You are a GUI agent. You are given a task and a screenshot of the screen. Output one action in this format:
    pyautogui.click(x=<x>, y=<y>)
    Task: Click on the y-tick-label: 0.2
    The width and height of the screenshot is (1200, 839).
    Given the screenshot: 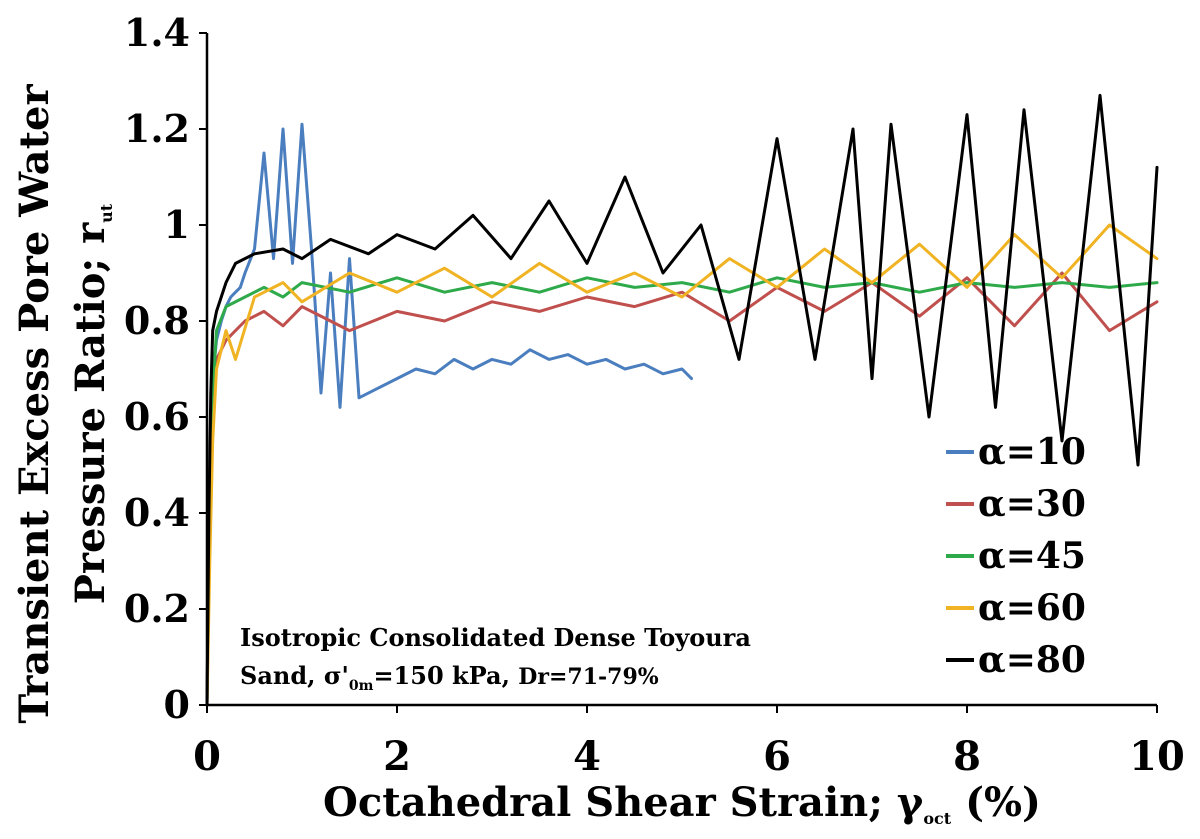 What is the action you would take?
    pyautogui.click(x=157, y=608)
    